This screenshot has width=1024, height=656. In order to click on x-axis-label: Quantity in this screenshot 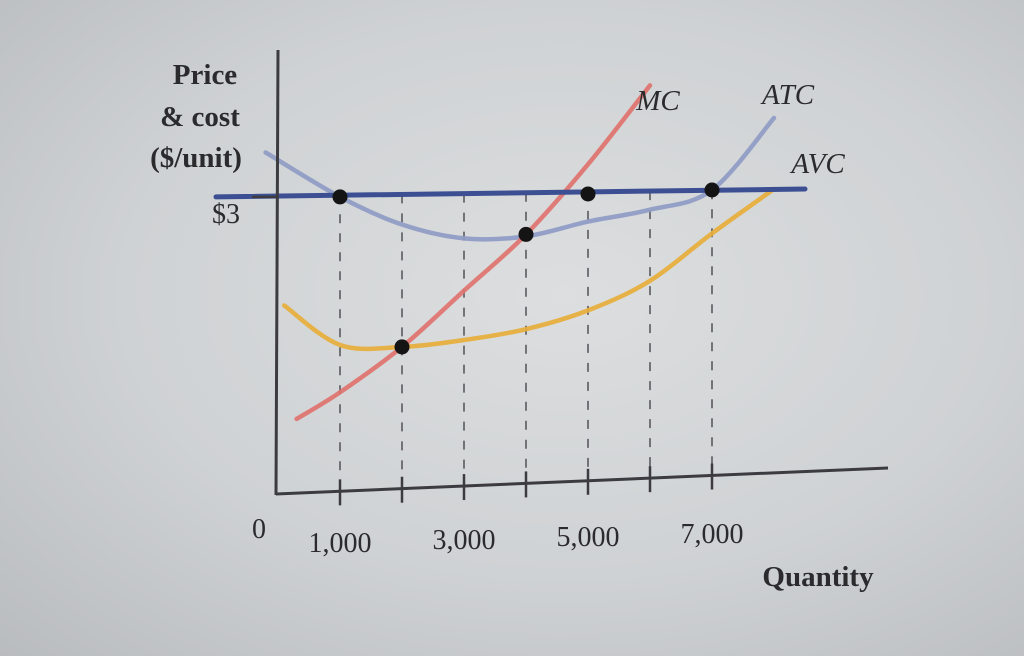, I will do `click(818, 577)`.